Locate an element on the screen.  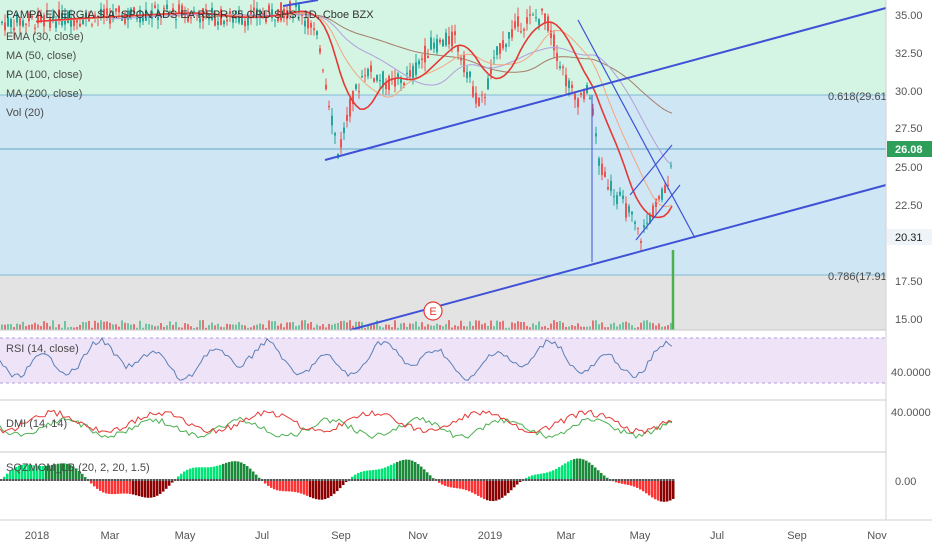
time-tick: May is located at coordinates (640, 536).